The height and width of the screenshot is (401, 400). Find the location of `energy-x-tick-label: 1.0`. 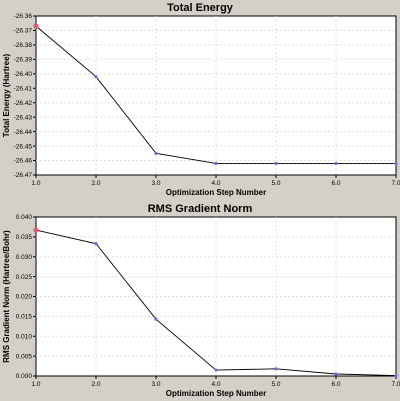

energy-x-tick-label: 1.0 is located at coordinates (35, 183).